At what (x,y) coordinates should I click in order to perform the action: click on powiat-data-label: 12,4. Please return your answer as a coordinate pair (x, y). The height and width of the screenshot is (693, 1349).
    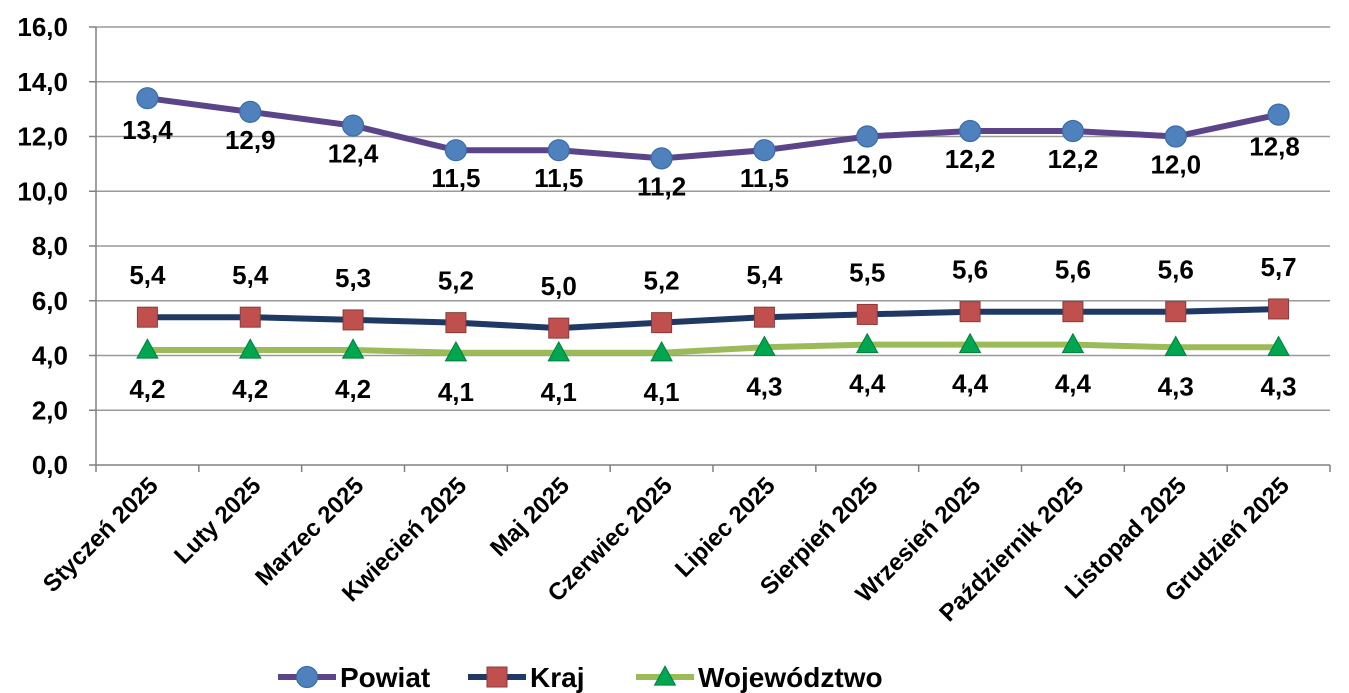
    Looking at the image, I should click on (353, 154).